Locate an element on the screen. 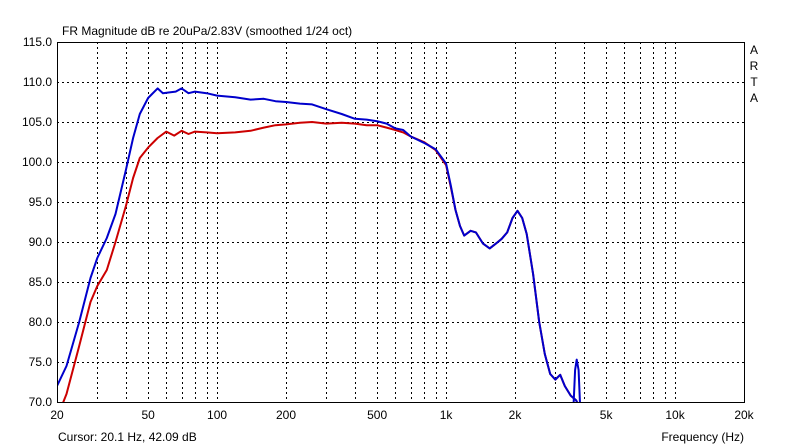  y-tick-label: 100.0 is located at coordinates (37, 162).